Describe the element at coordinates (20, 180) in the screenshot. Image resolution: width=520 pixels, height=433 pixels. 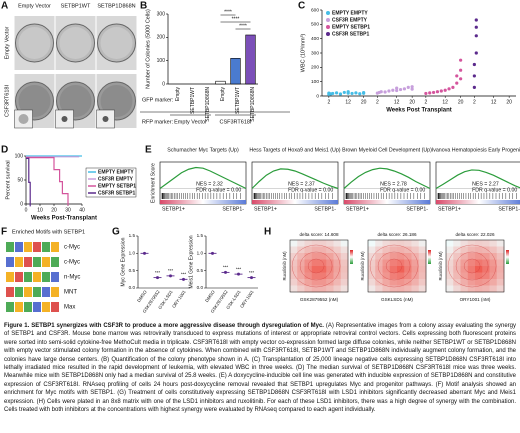
I see `y-tick-label: 50` at that location.